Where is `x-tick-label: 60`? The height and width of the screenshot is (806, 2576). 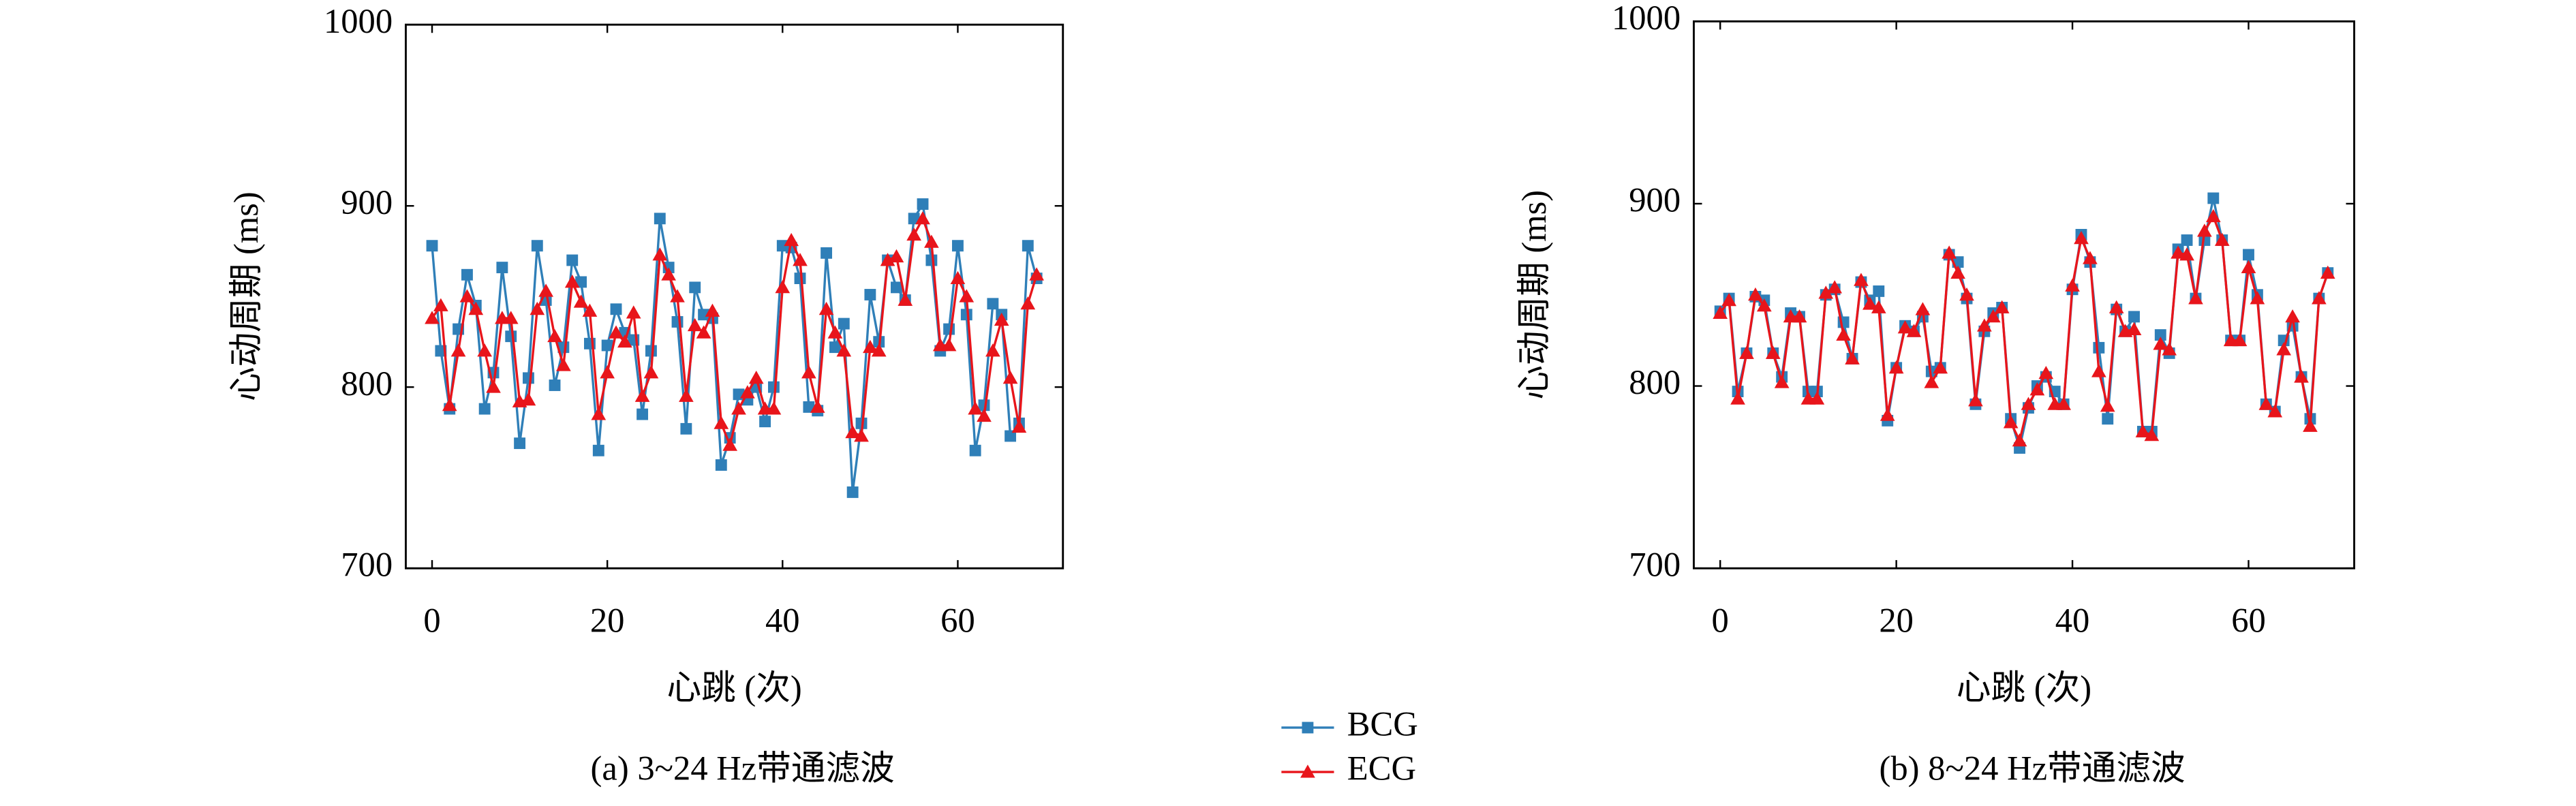
x-tick-label: 60 is located at coordinates (957, 621).